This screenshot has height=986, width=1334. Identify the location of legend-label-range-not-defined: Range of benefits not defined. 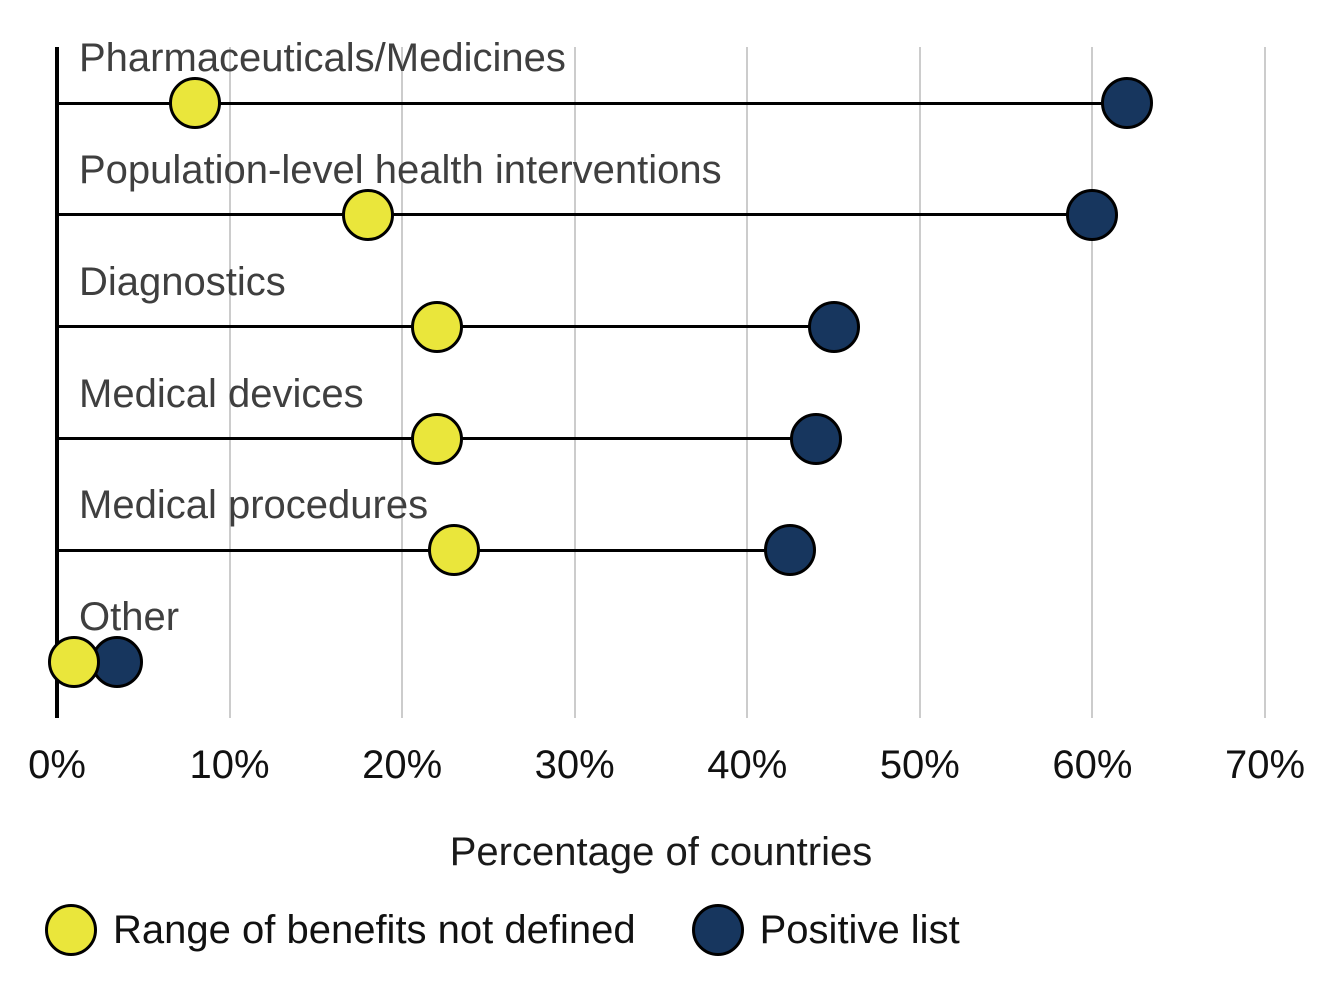
(374, 929).